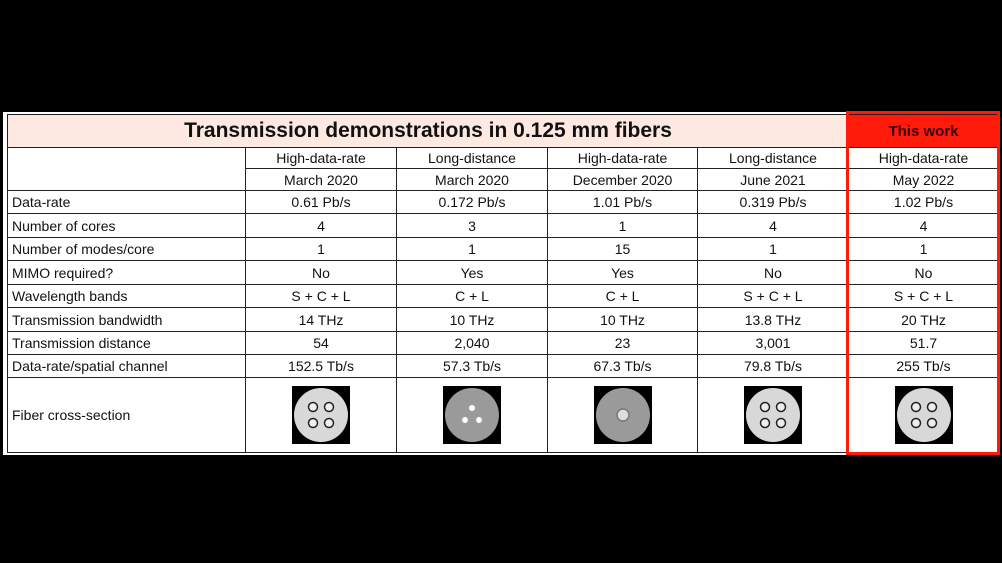 The height and width of the screenshot is (563, 1002). I want to click on value-cell: 15, so click(622, 249).